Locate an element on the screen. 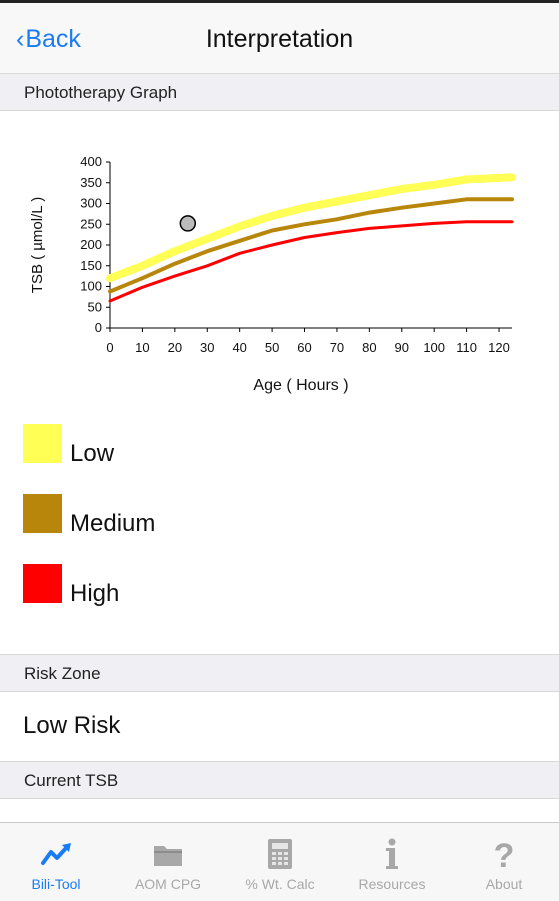  y-tick-label: 350 is located at coordinates (91, 182).